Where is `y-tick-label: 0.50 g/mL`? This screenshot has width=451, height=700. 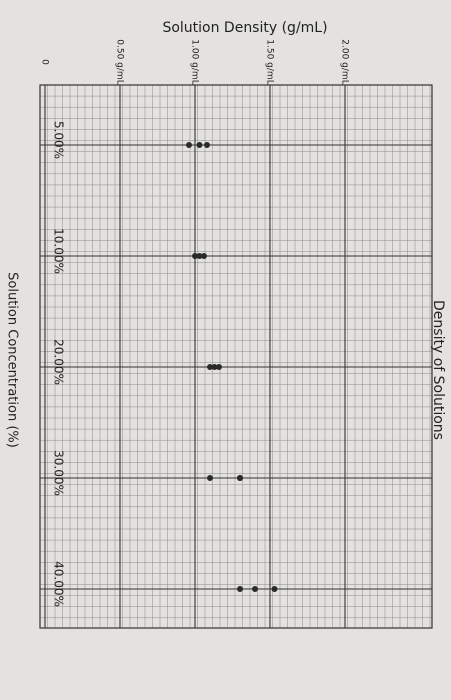
y-tick-label: 0.50 g/mL is located at coordinates (120, 61).